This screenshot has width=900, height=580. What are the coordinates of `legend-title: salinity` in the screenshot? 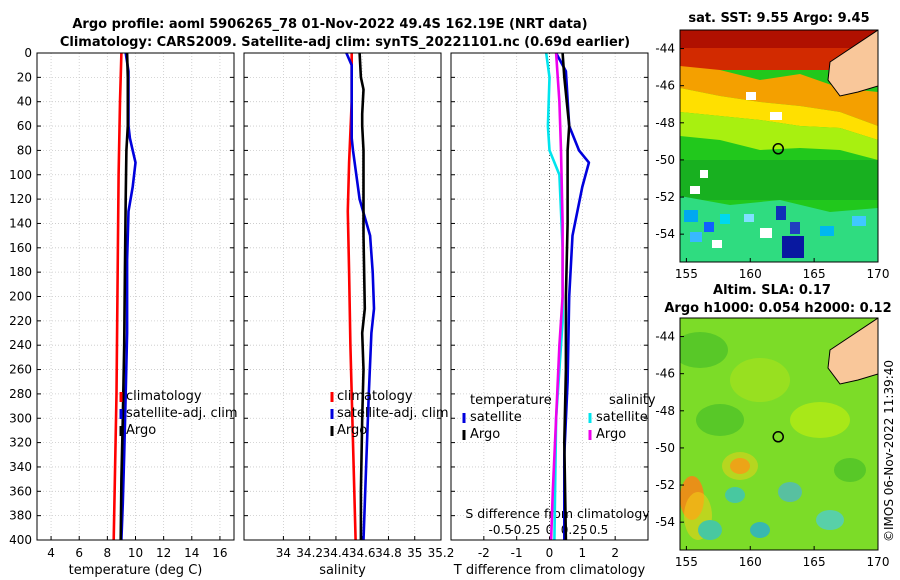 It's located at (632, 400).